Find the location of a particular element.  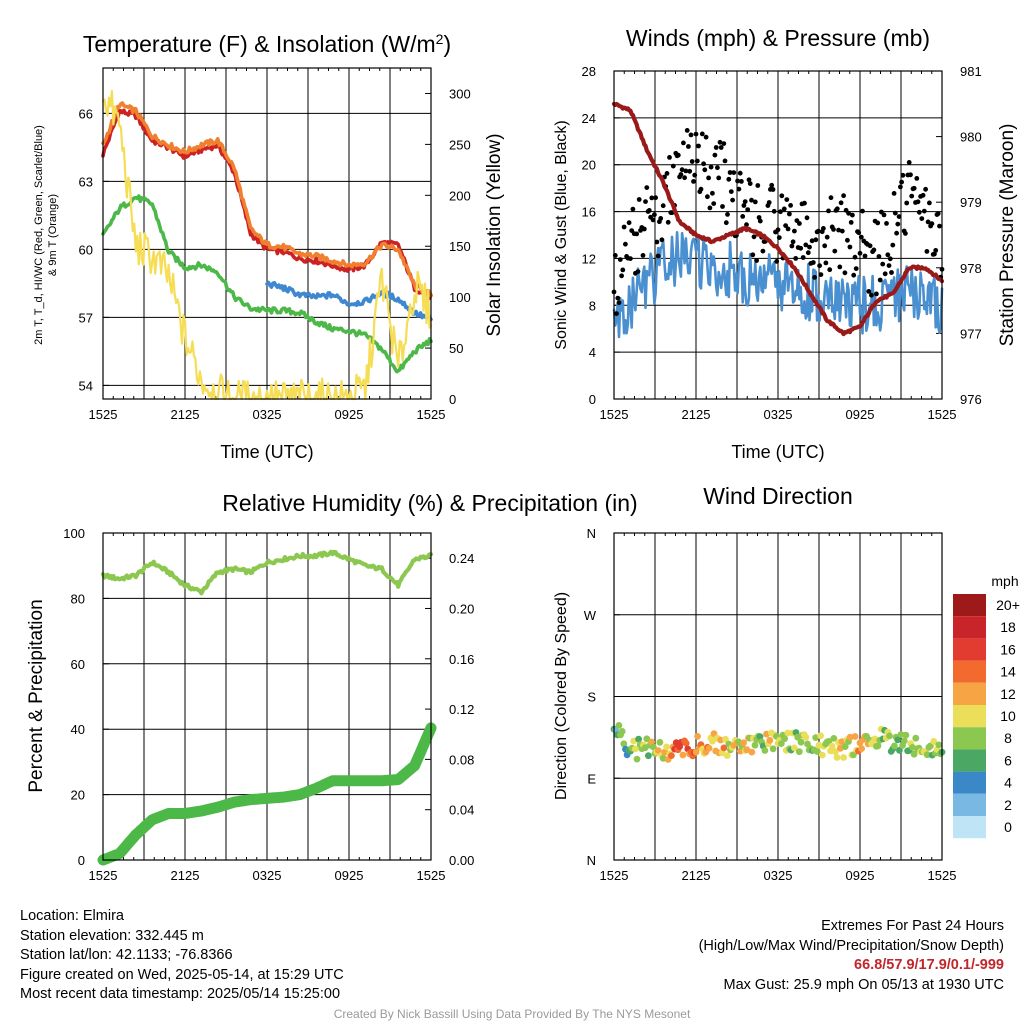

station-elevation: Station elevation: 332.445 m is located at coordinates (112, 935).